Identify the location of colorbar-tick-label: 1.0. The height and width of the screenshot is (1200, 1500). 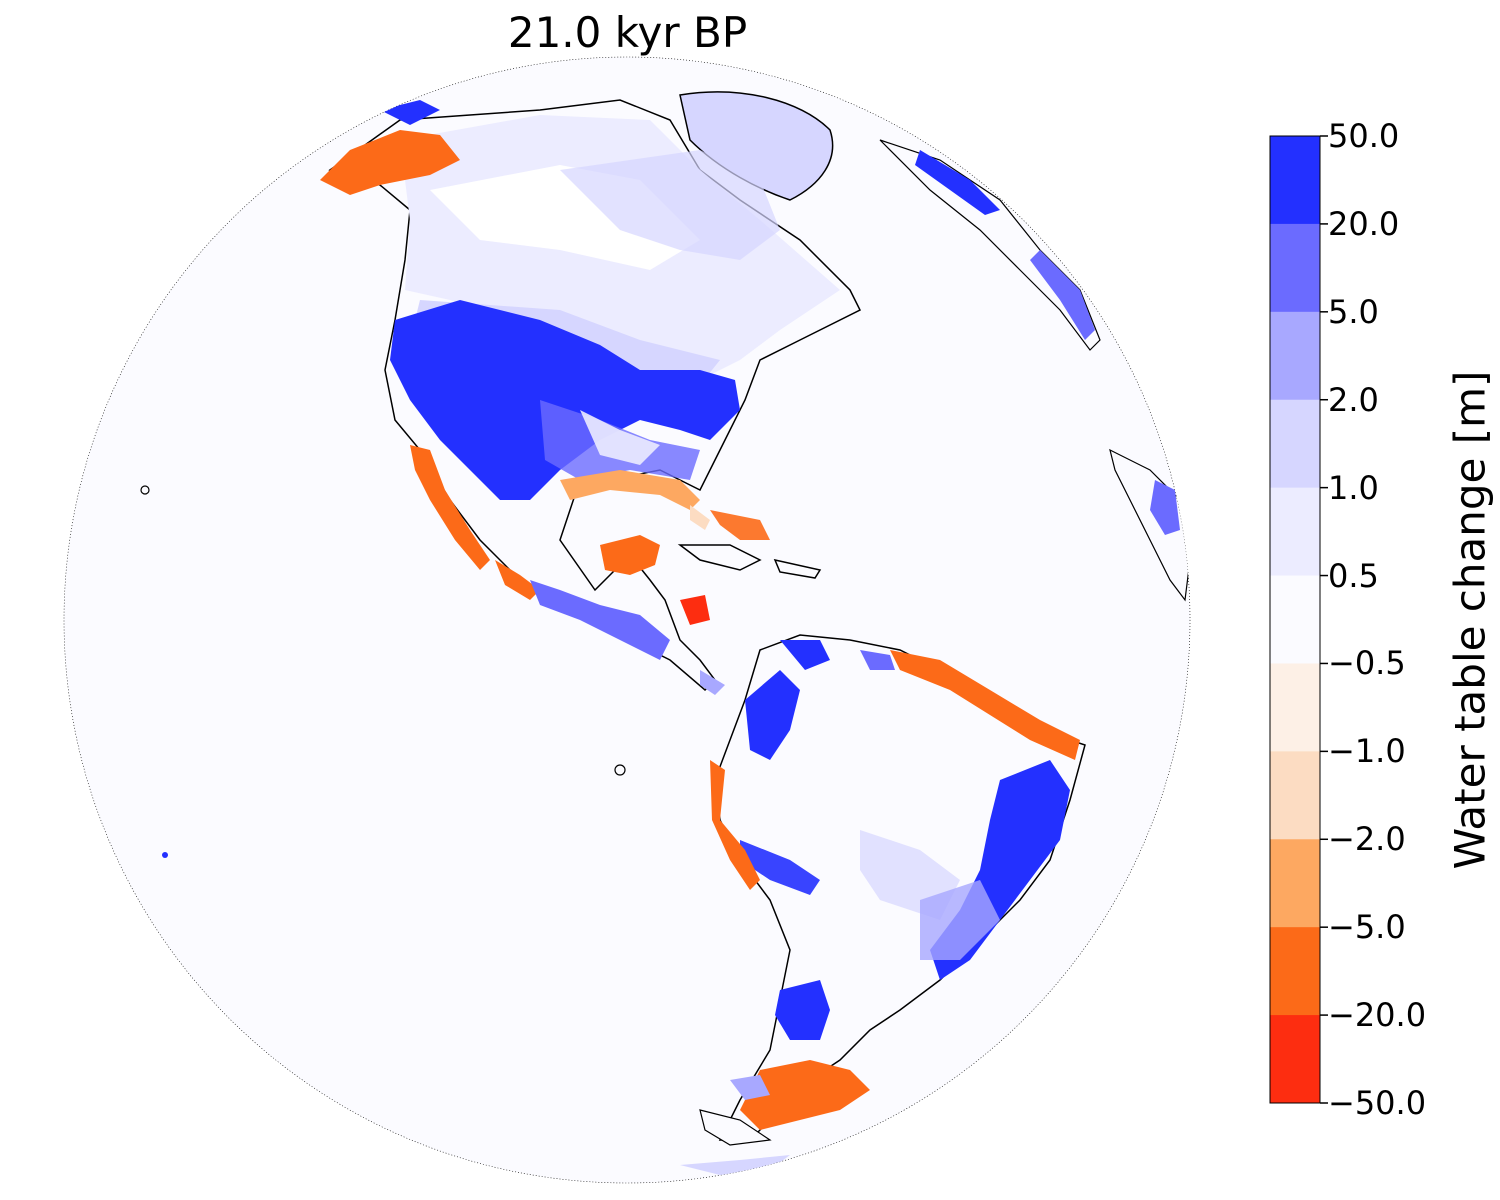
(1353, 487).